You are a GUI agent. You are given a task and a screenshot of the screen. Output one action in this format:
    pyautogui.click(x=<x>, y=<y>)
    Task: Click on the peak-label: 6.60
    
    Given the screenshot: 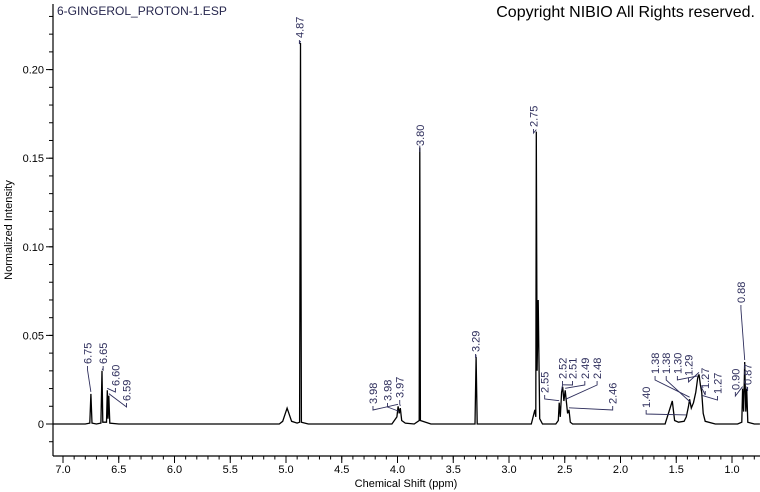 What is the action you would take?
    pyautogui.click(x=116, y=375)
    